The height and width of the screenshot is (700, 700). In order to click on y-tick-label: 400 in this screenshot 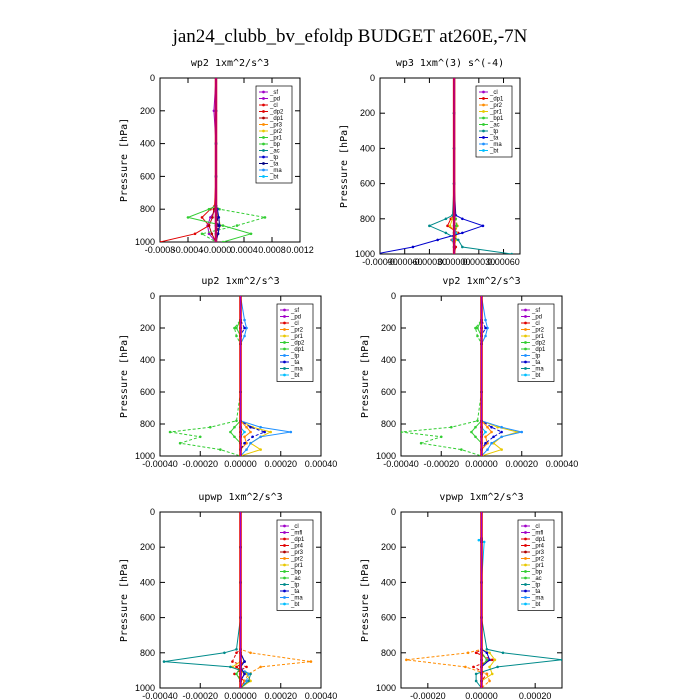, I will do `click(147, 582)`.